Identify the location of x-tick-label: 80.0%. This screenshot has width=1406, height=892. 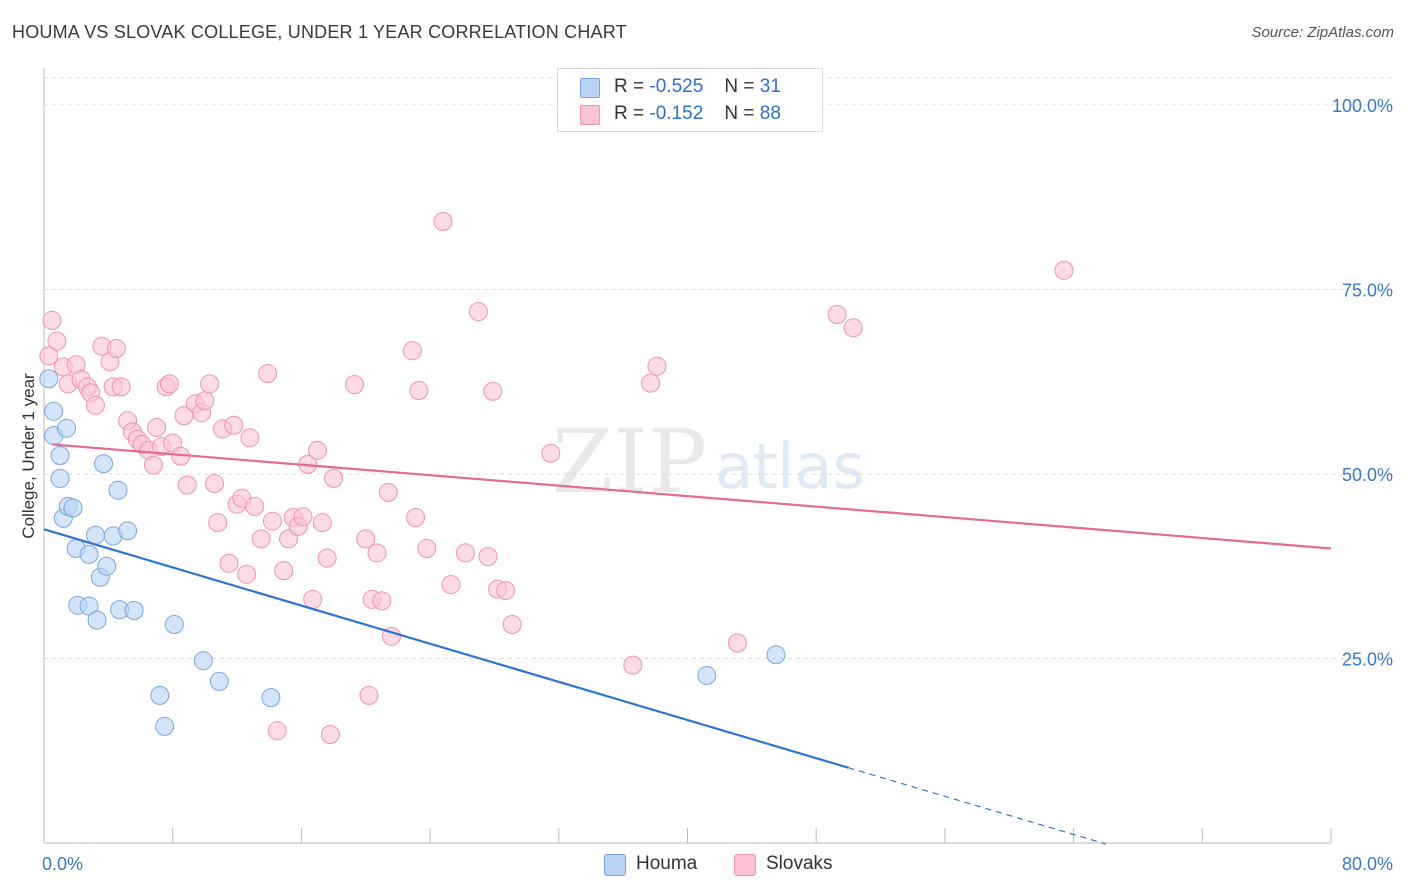
(1367, 864).